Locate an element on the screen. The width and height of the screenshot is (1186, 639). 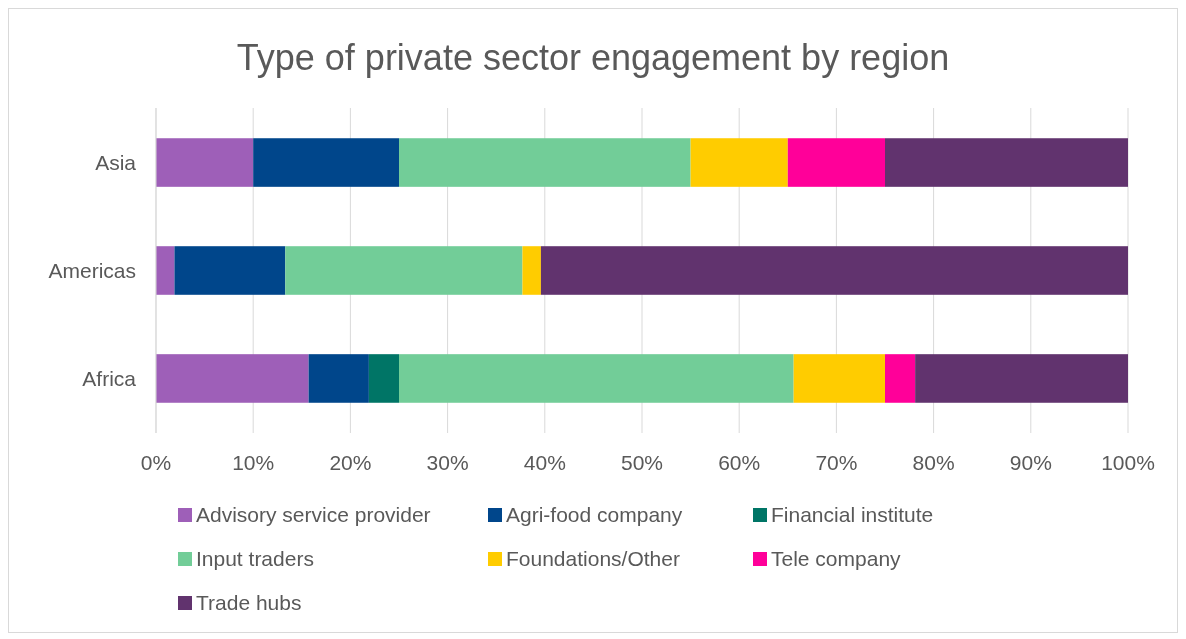
x-tick-label: 60% is located at coordinates (739, 462).